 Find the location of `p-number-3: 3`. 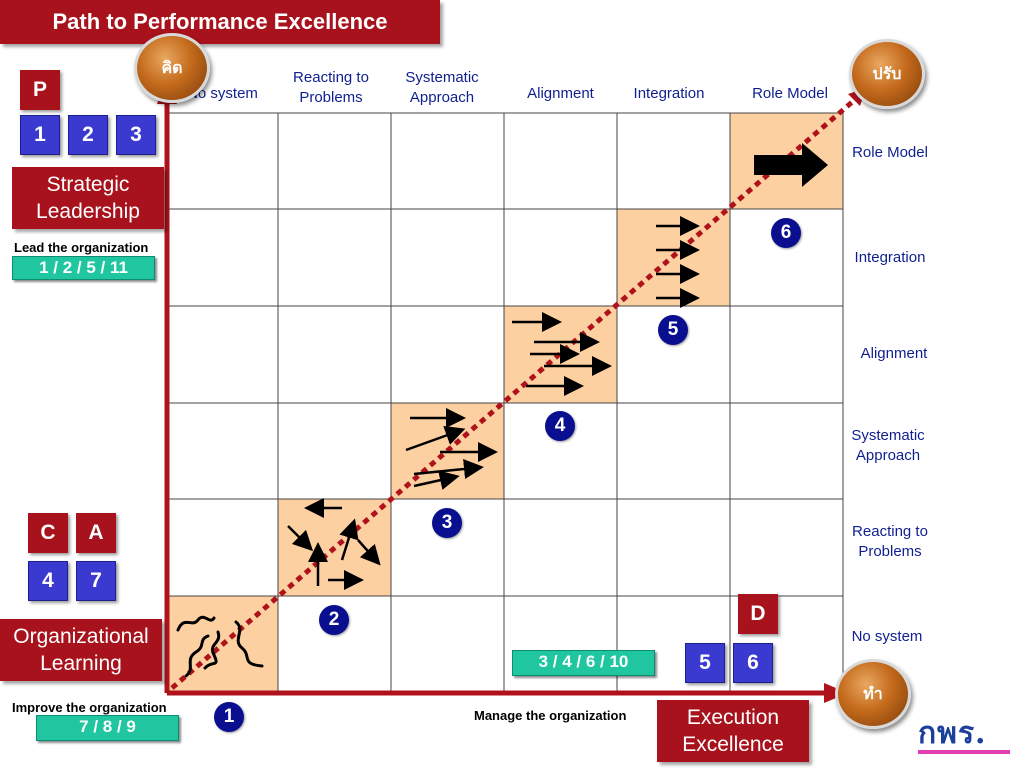

p-number-3: 3 is located at coordinates (136, 135).